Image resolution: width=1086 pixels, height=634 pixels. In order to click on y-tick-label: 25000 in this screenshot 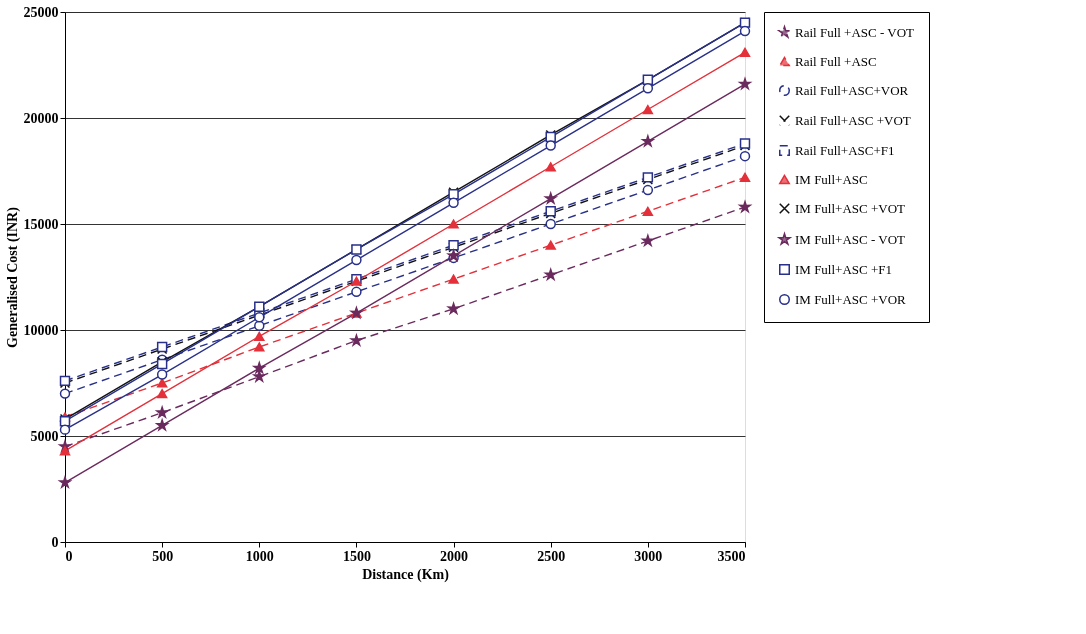, I will do `click(41, 12)`.